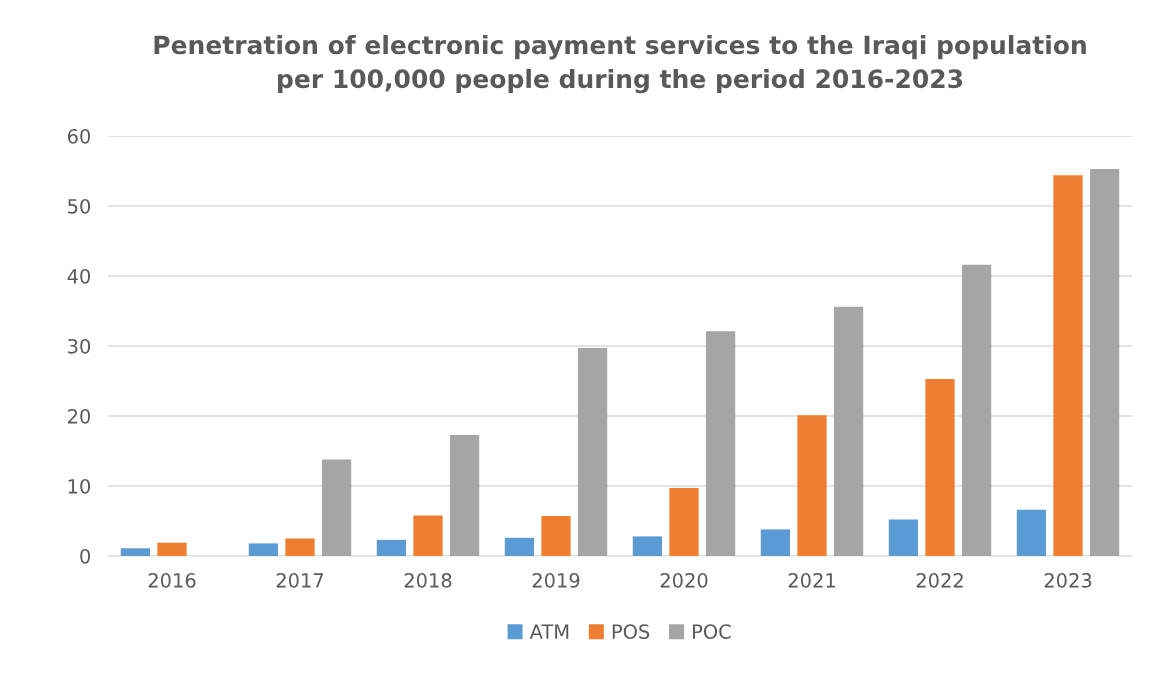 This screenshot has width=1149, height=675. What do you see at coordinates (620, 64) in the screenshot?
I see `chart-title: Penetration of electronic payment services to the Iraqi population per 100,000 people during the period 2016-2023` at bounding box center [620, 64].